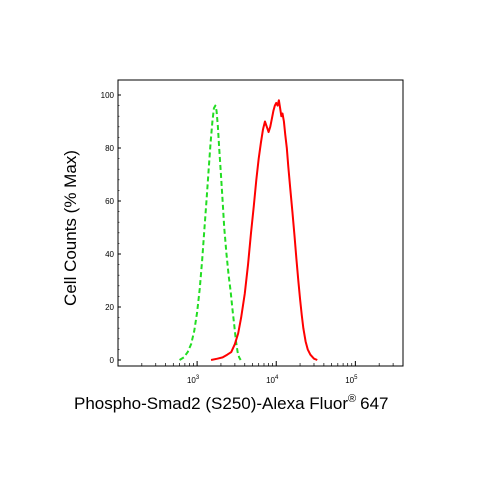 The width and height of the screenshot is (500, 500). Describe the element at coordinates (111, 228) in the screenshot. I see `y-axis-ticks: 0 20 40 60 80 100` at that location.